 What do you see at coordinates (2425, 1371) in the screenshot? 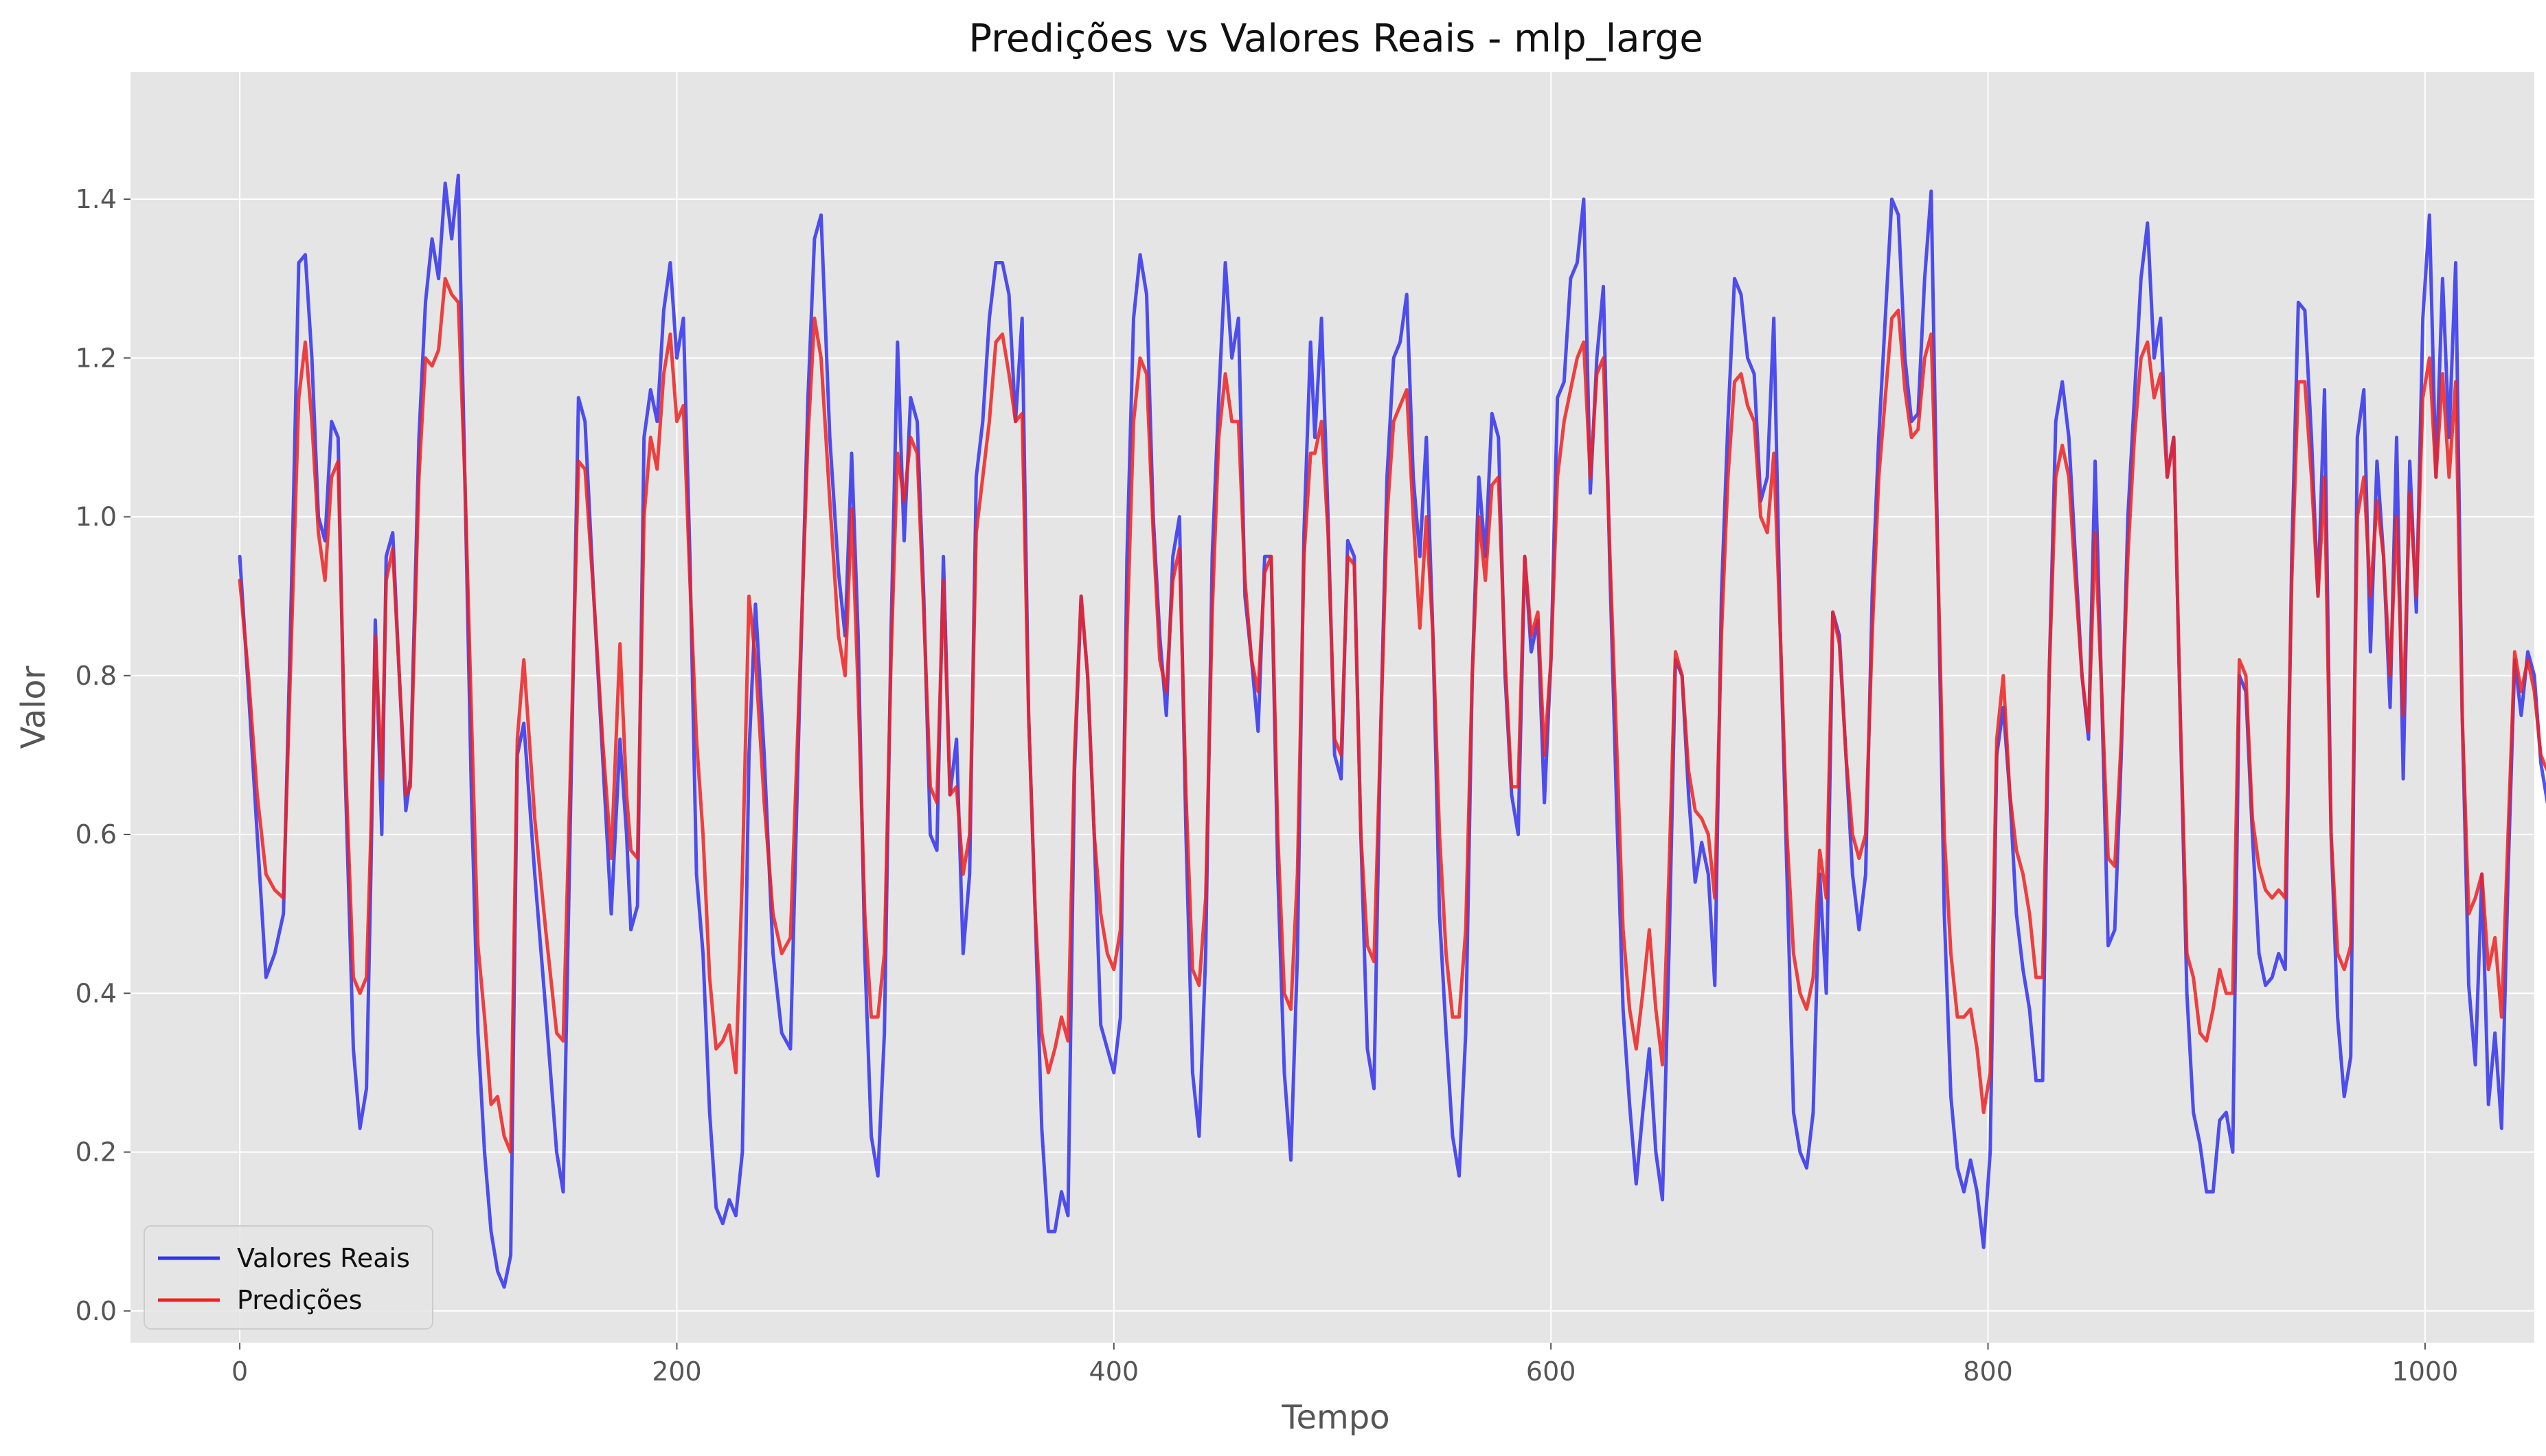
I see `x-tick-label: 1000` at bounding box center [2425, 1371].